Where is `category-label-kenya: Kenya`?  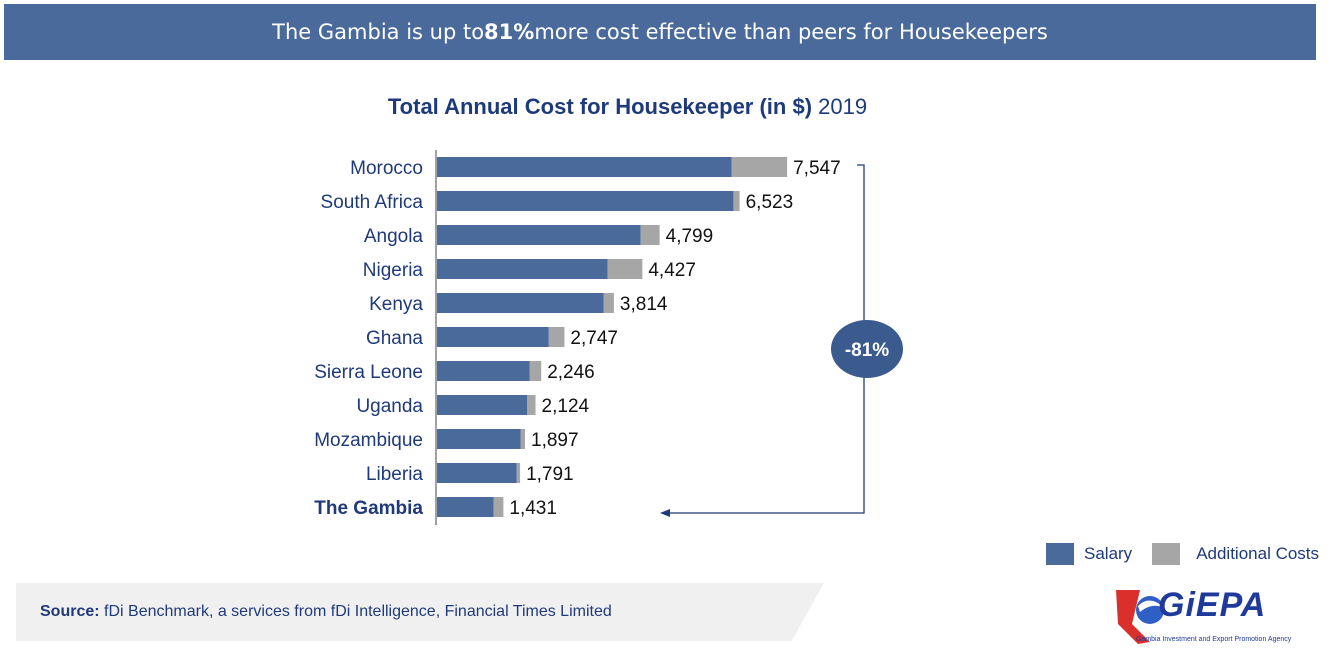
category-label-kenya: Kenya is located at coordinates (396, 304).